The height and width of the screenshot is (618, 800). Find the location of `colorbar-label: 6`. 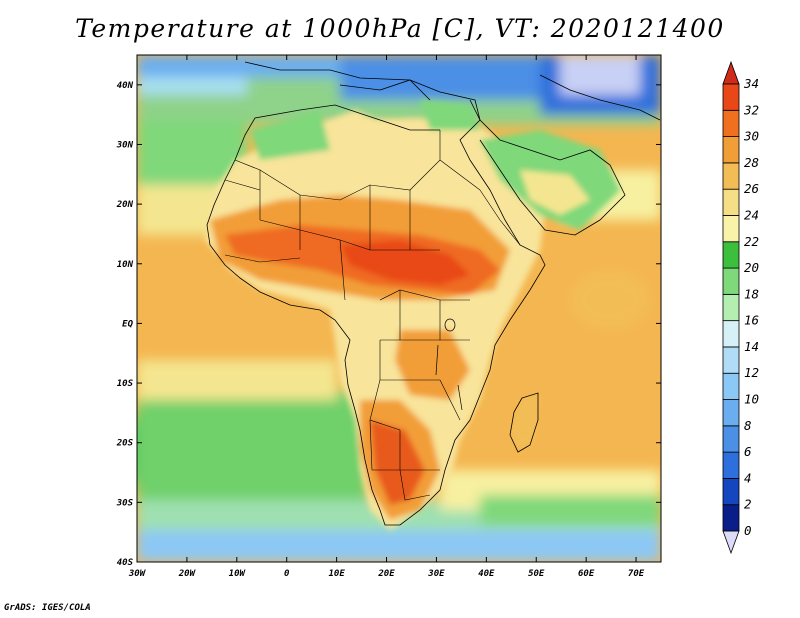

colorbar-label: 6 is located at coordinates (748, 451).